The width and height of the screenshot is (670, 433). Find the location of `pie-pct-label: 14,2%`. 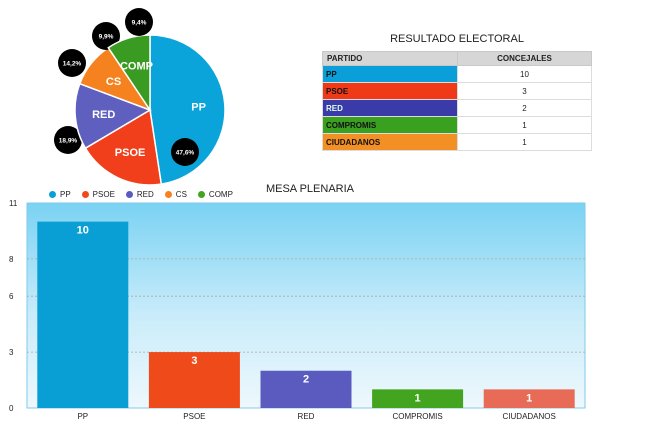

pie-pct-label: 14,2% is located at coordinates (72, 64).